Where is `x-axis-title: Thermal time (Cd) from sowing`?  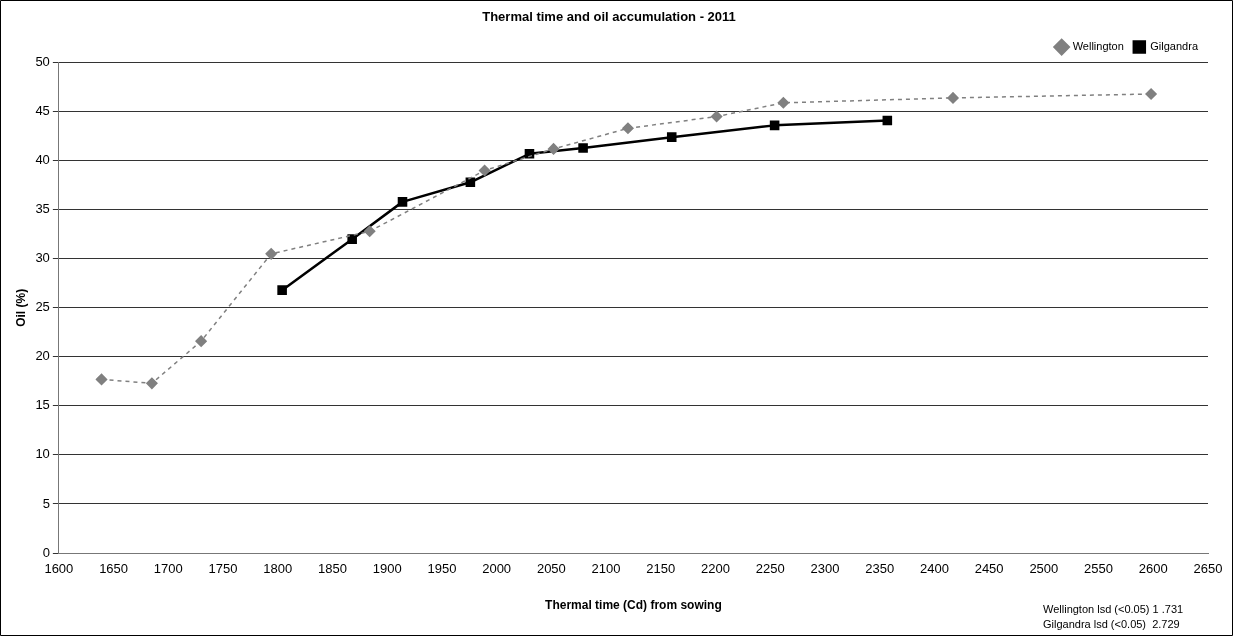
x-axis-title: Thermal time (Cd) from sowing is located at coordinates (633, 605).